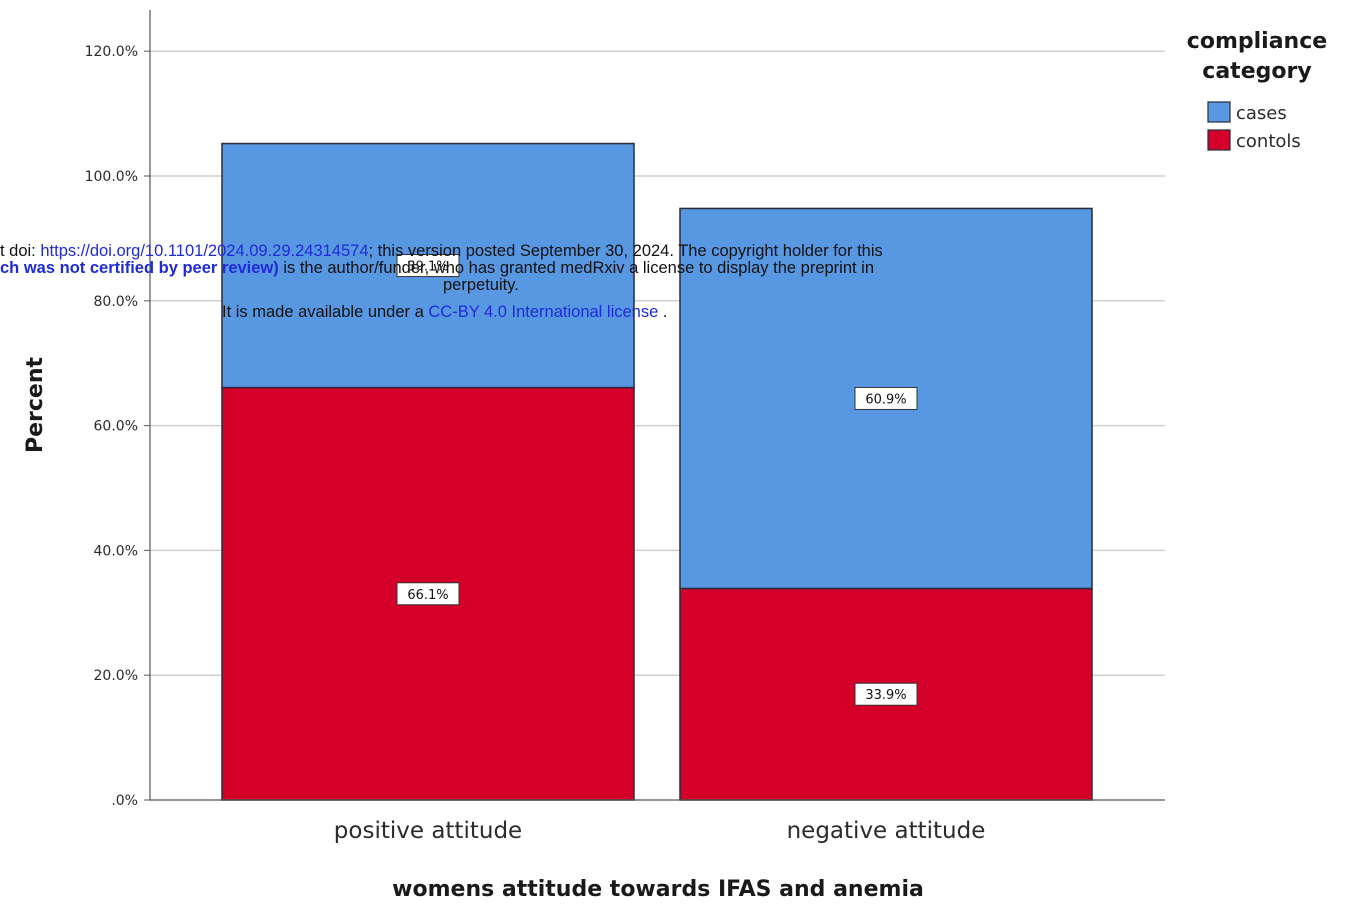 The width and height of the screenshot is (1347, 906). What do you see at coordinates (1219, 140) in the screenshot?
I see `legend-swatch-contols` at bounding box center [1219, 140].